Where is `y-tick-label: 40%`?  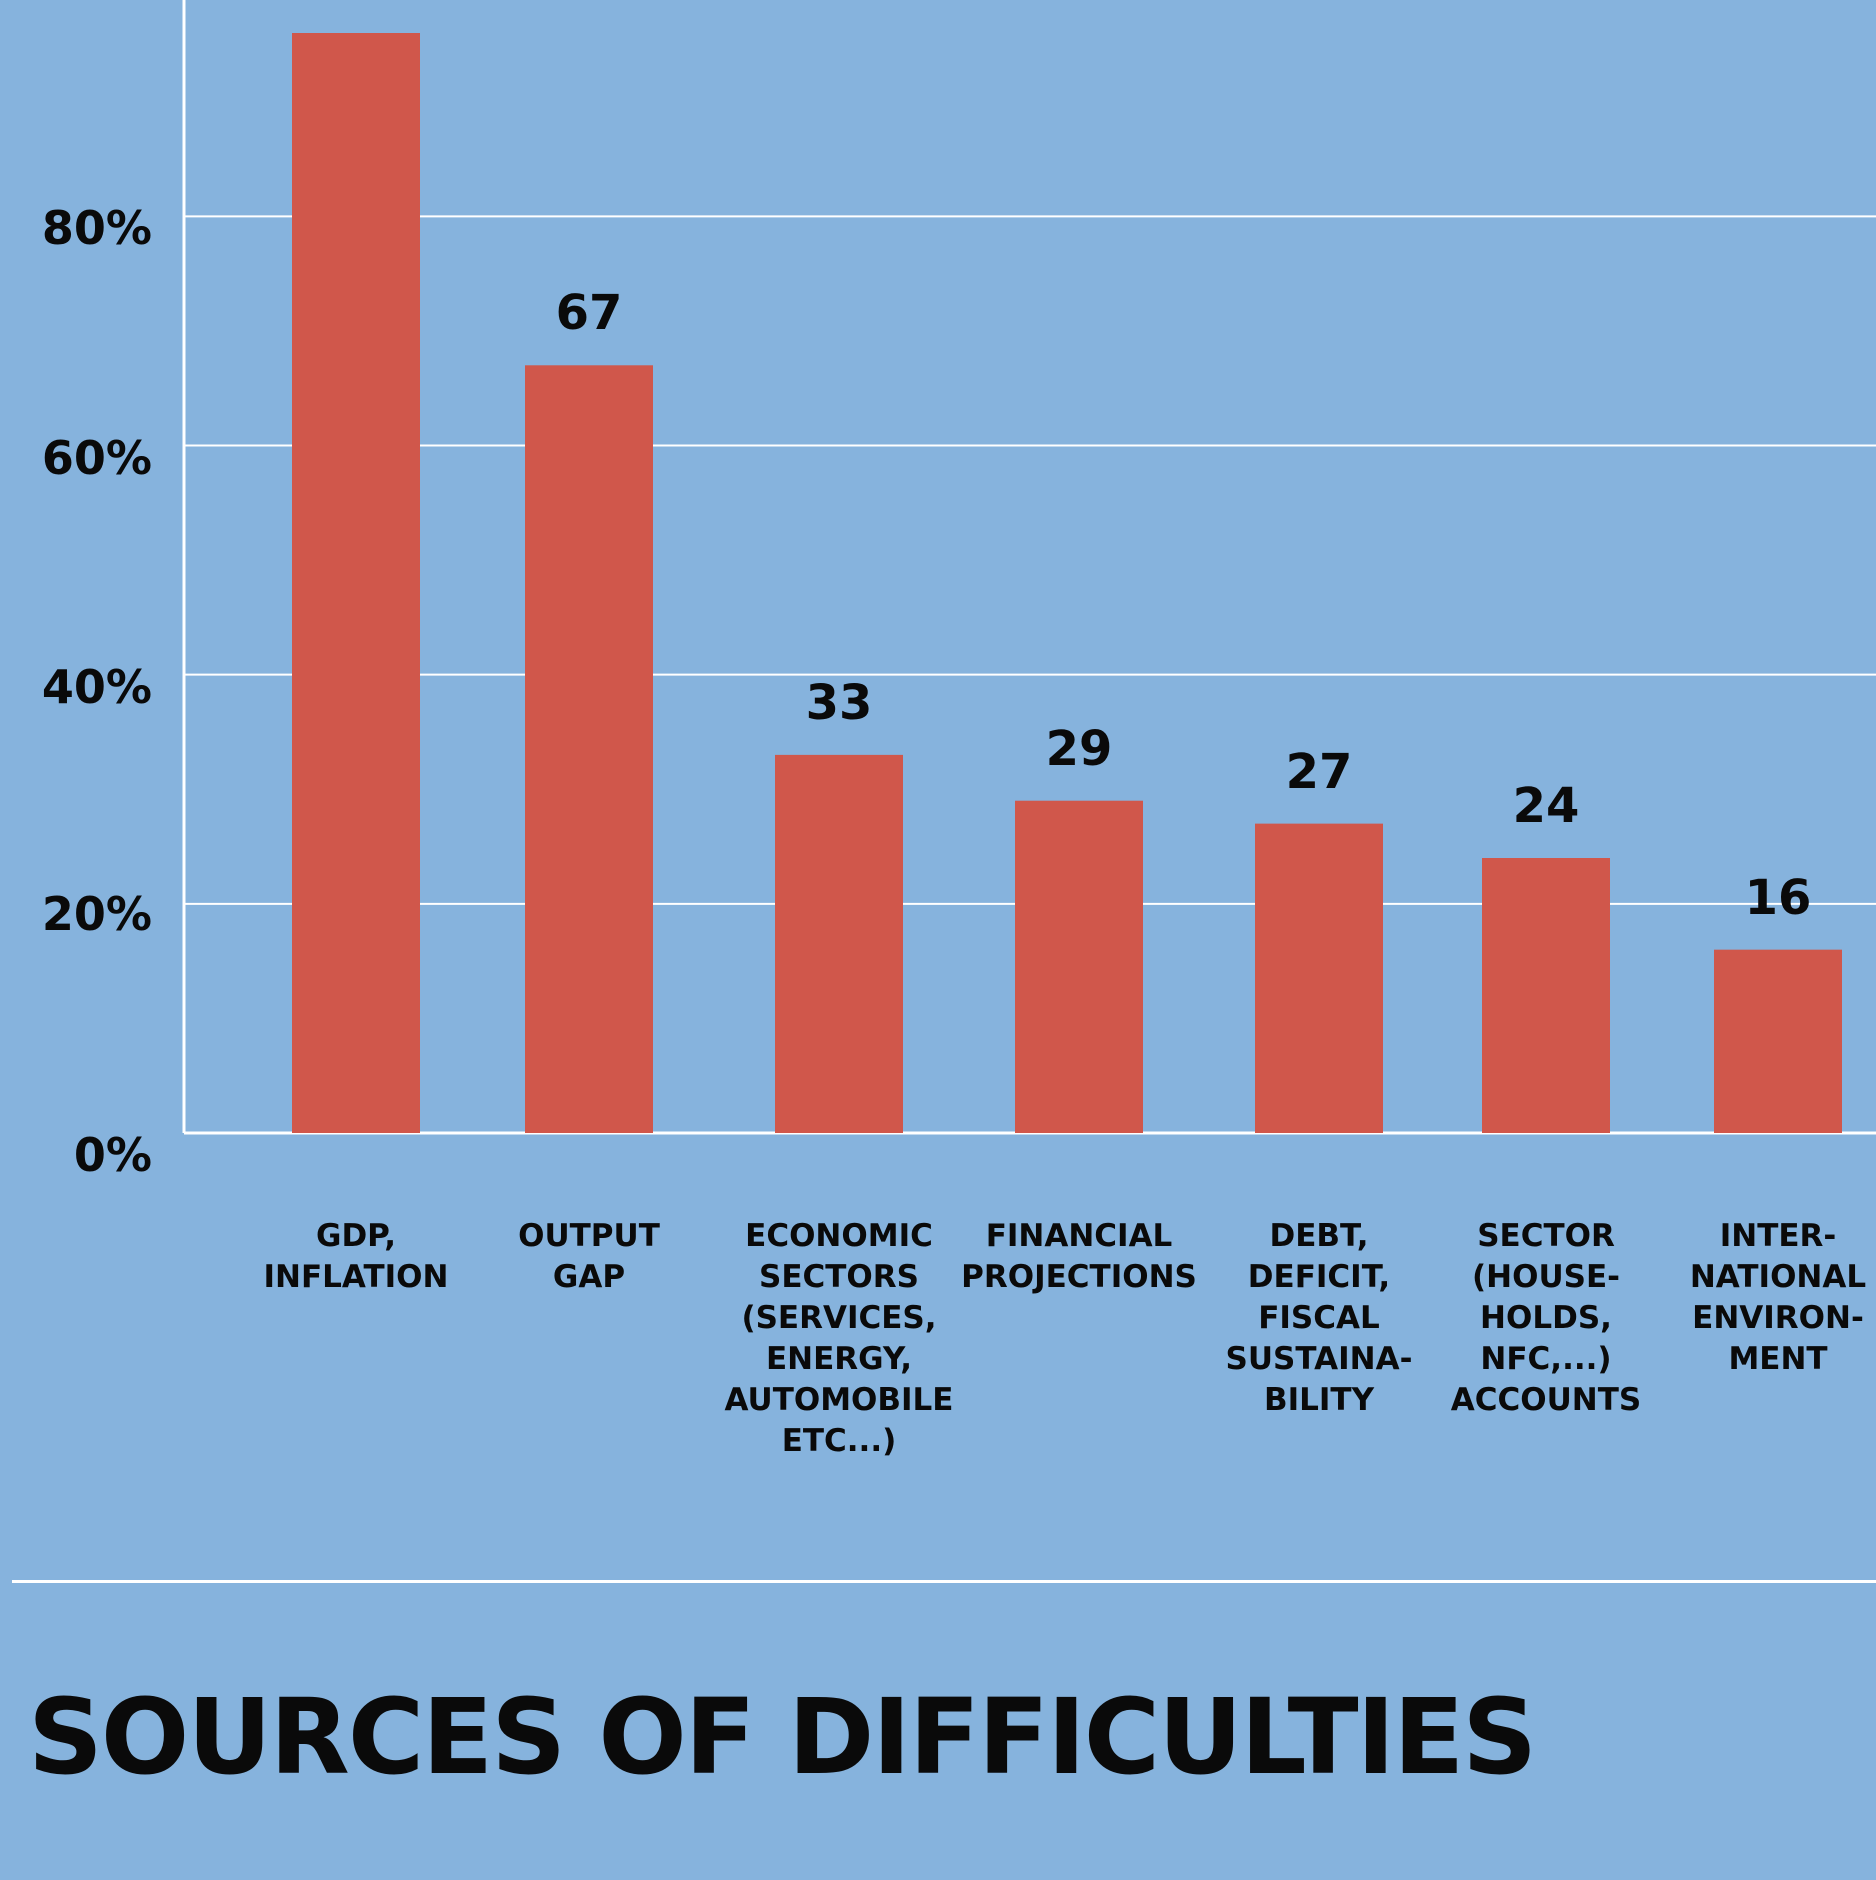
y-tick-label: 40% is located at coordinates (96, 686).